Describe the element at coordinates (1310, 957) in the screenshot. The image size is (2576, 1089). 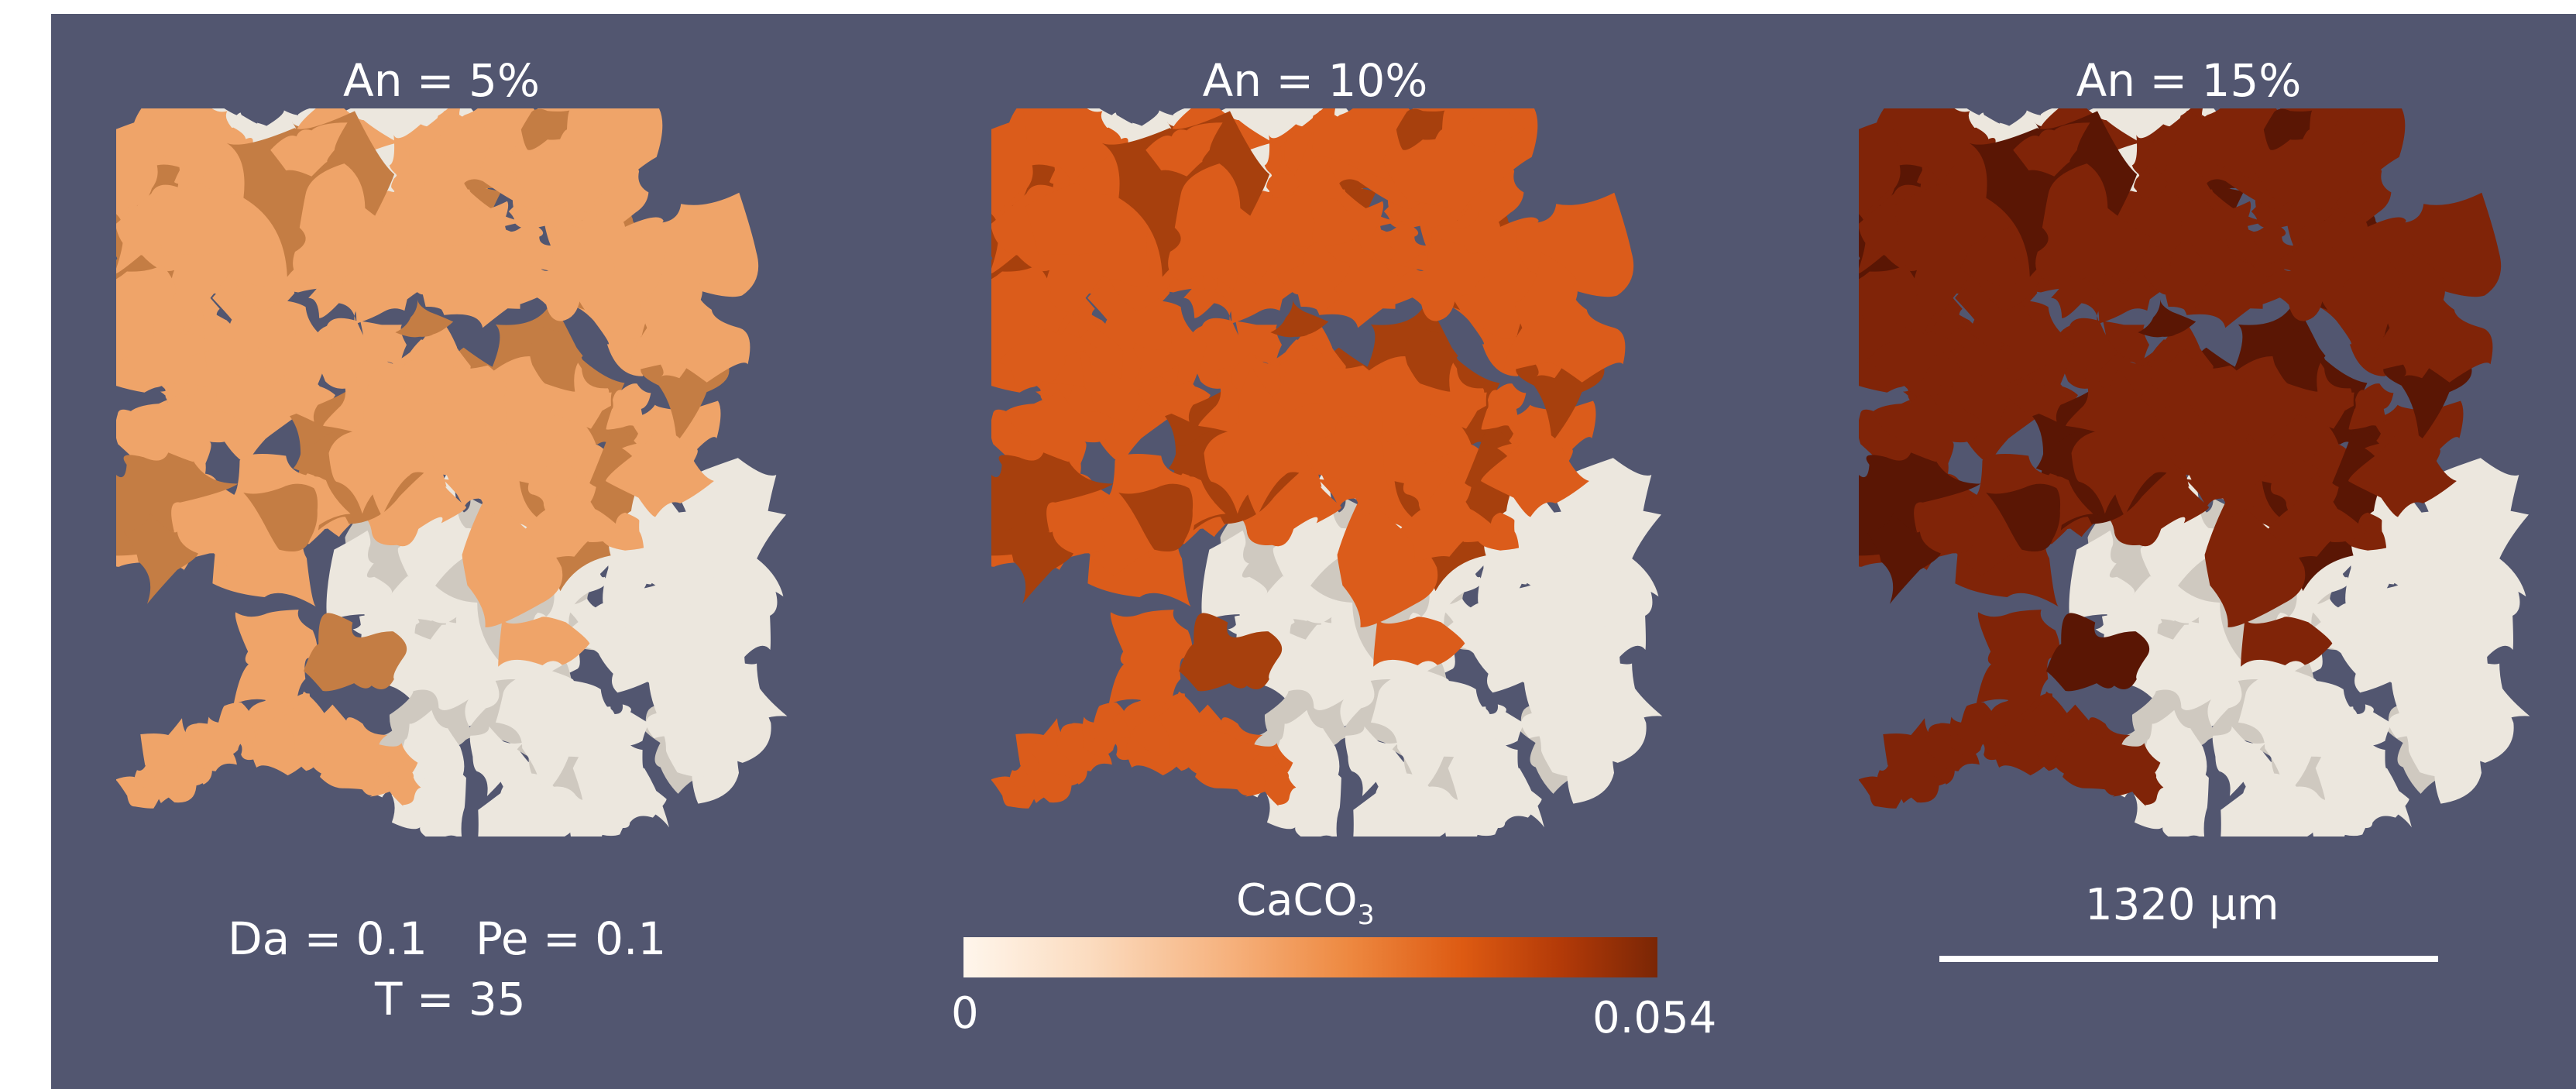
I see `colorbar` at that location.